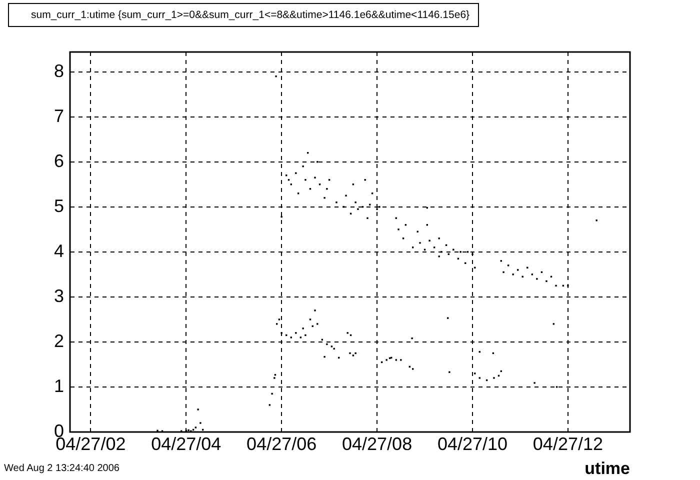 Image resolution: width=700 pixels, height=480 pixels. What do you see at coordinates (59, 160) in the screenshot?
I see `y-tick-label: 6` at bounding box center [59, 160].